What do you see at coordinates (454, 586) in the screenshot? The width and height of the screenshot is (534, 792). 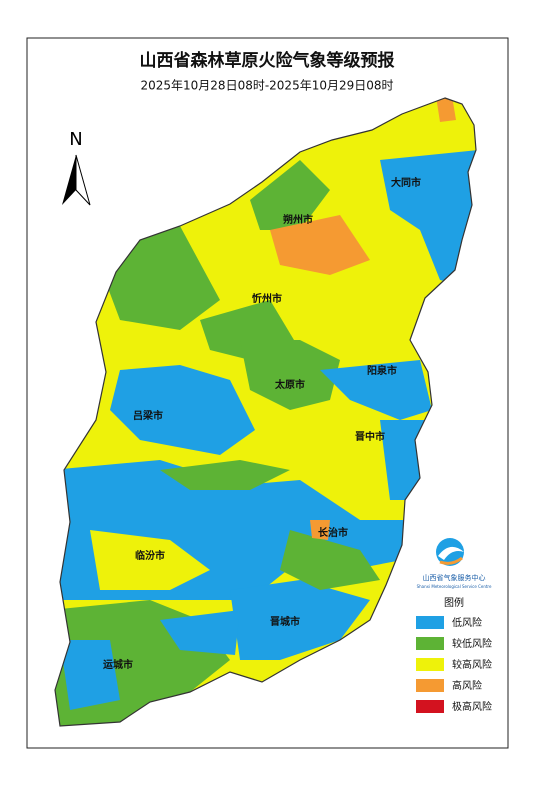 I see `logo-name-en: Shanxi Meteorological Service Centre` at bounding box center [454, 586].